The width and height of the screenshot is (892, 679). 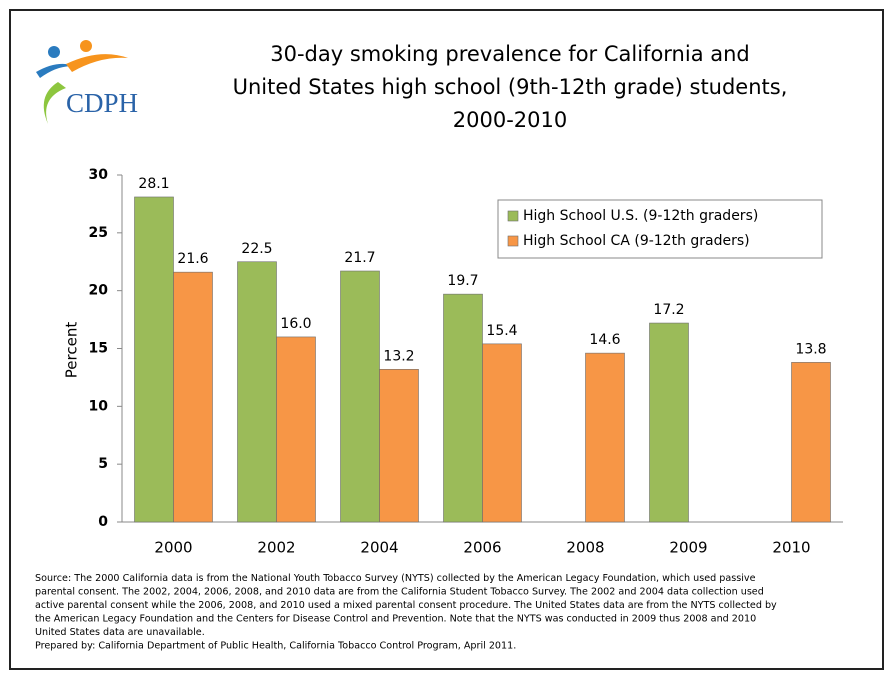 What do you see at coordinates (398, 356) in the screenshot?
I see `value-label: 13.2` at bounding box center [398, 356].